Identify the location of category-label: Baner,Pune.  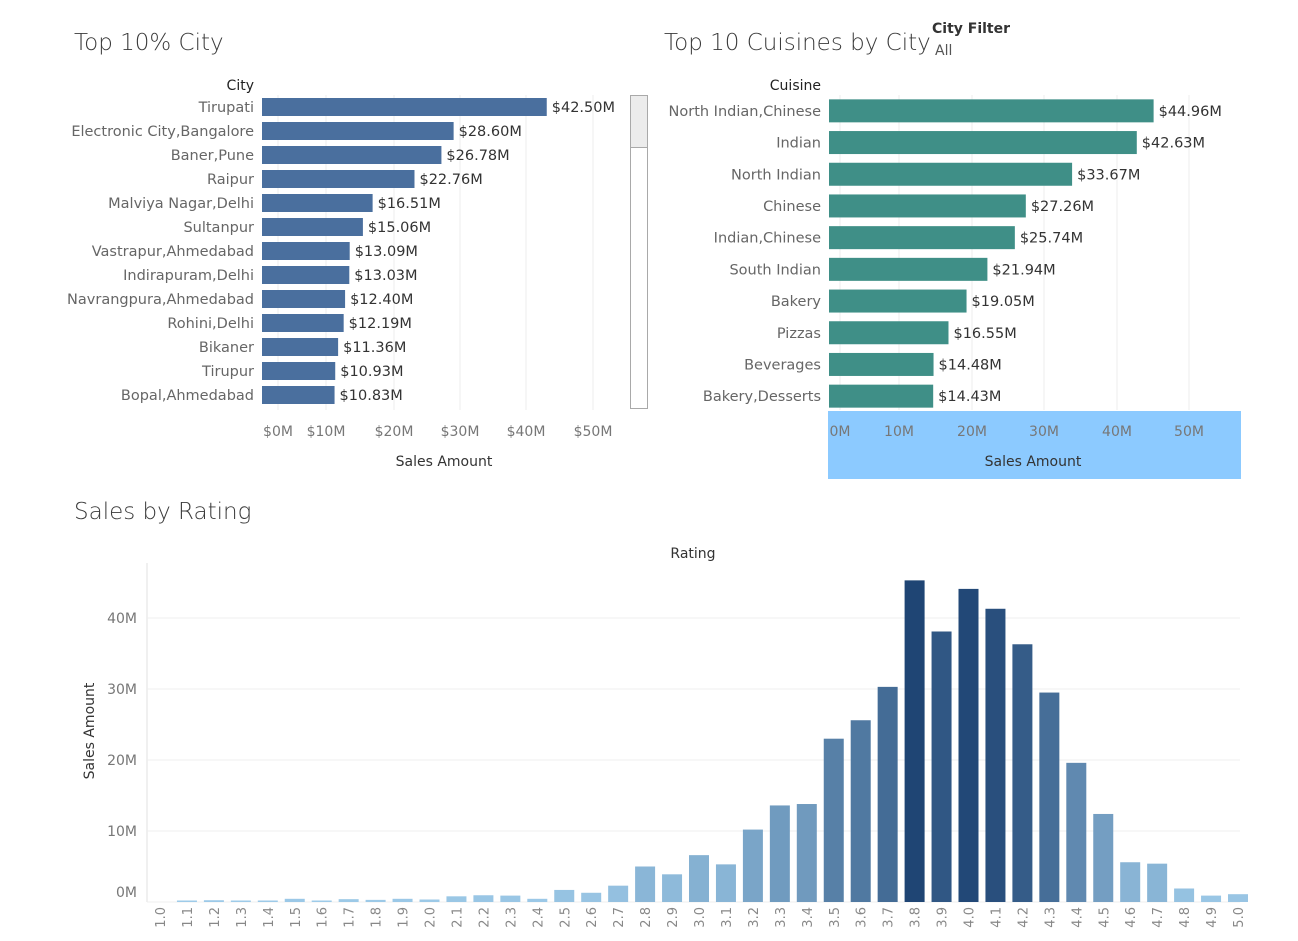
(212, 156).